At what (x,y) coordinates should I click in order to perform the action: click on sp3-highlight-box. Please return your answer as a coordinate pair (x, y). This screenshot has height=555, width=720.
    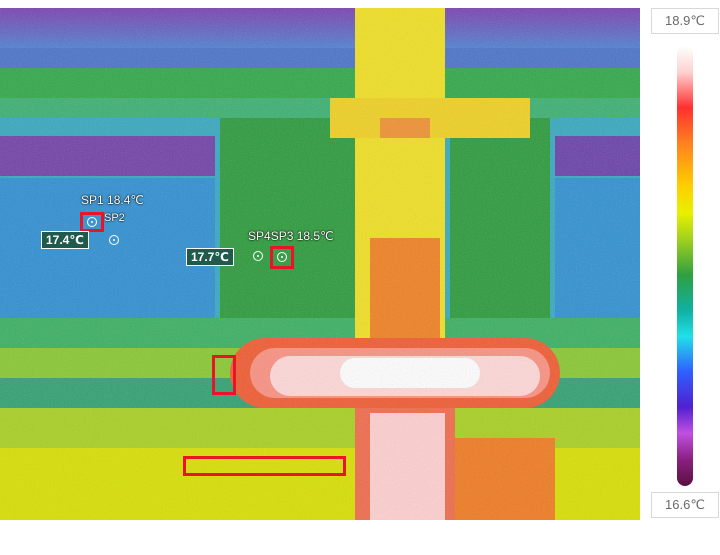
    Looking at the image, I should click on (282, 257).